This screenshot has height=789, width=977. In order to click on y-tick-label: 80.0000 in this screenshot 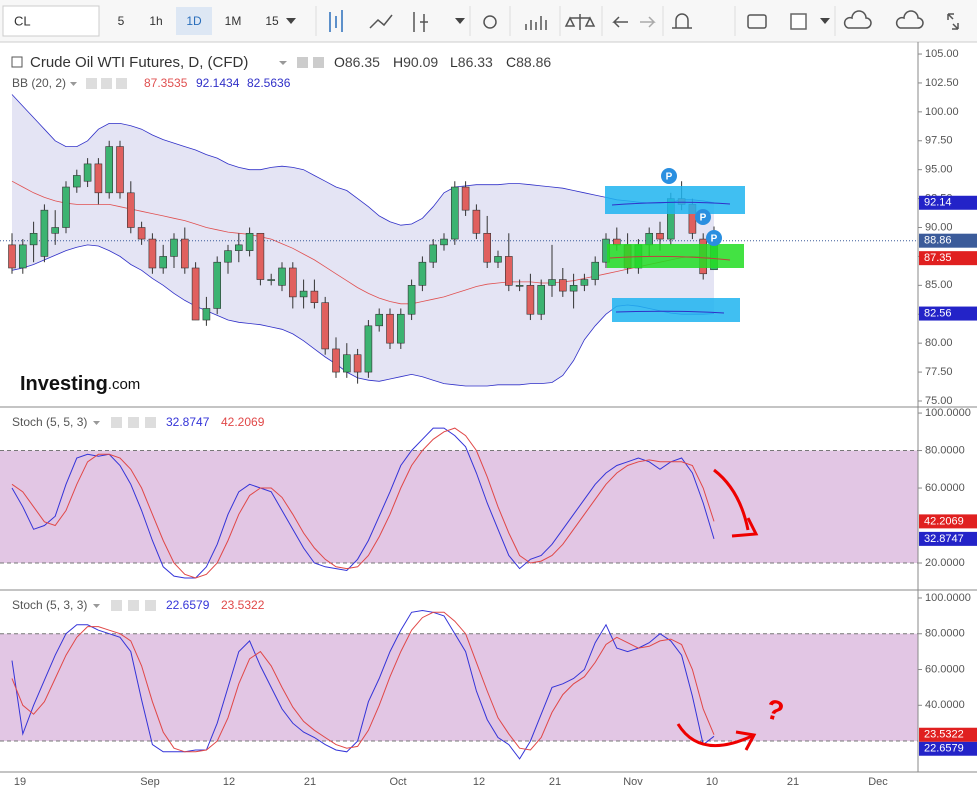, I will do `click(945, 450)`.